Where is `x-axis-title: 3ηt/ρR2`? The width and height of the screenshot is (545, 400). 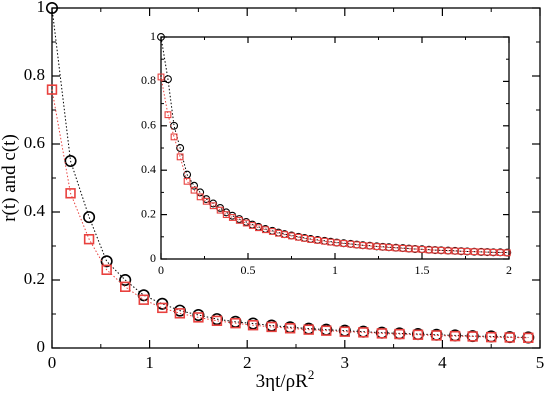 x-axis-title: 3ηt/ρR2 is located at coordinates (285, 379).